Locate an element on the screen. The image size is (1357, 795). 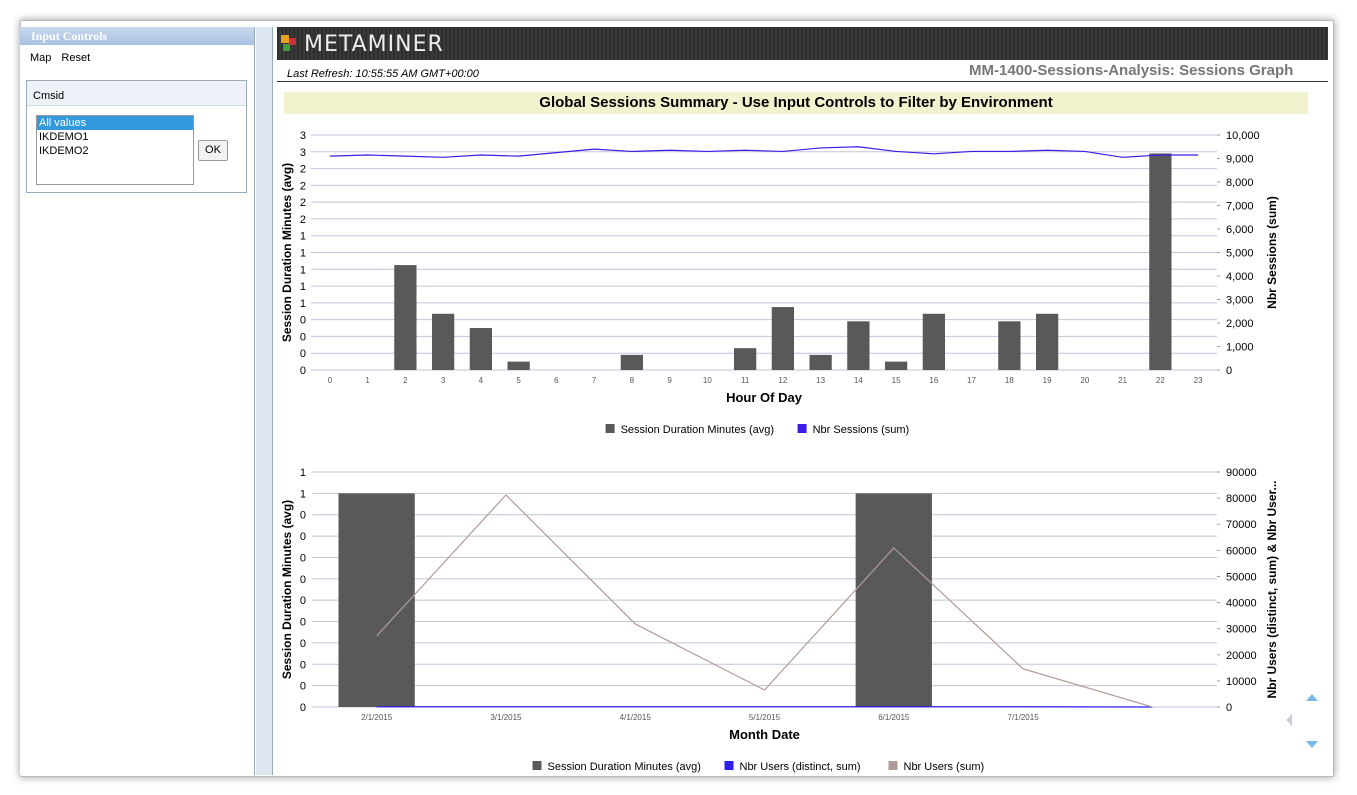
option: All values is located at coordinates (115, 123).